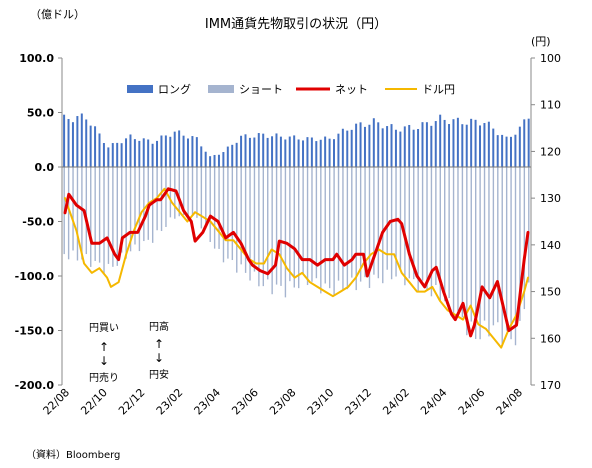 The height and width of the screenshot is (468, 592). Describe the element at coordinates (291, 89) in the screenshot. I see `legend: ロング ショート ネット ドル円` at that location.